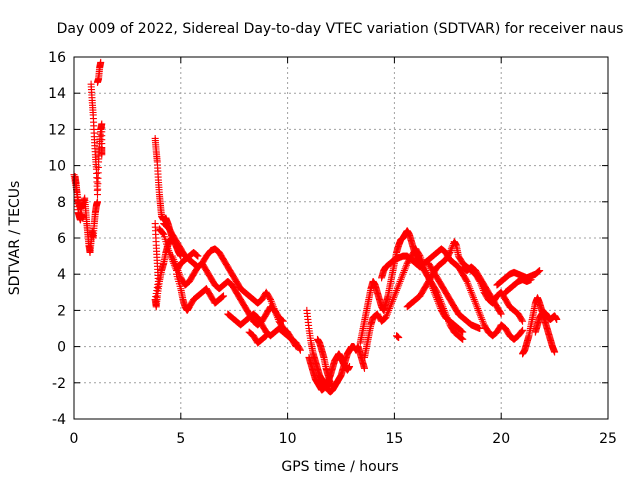  I want to click on y-tick-label: 2, so click(61, 311).